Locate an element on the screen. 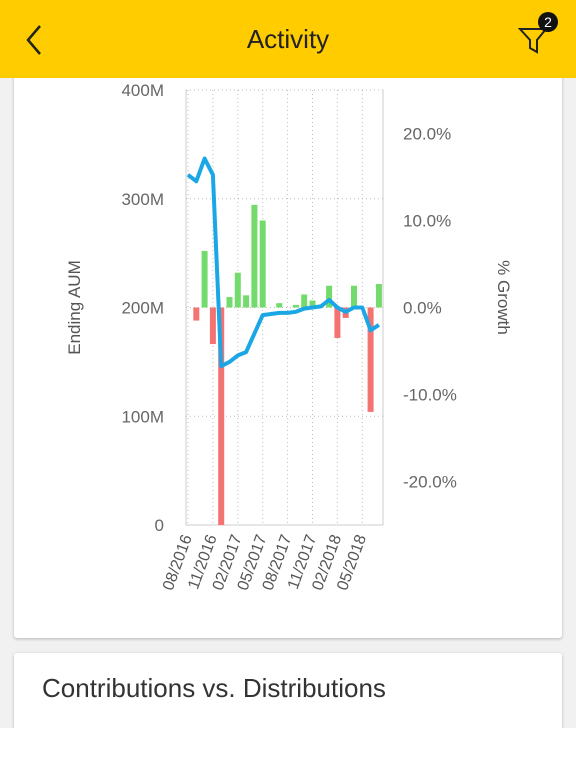  back-button is located at coordinates (33, 40).